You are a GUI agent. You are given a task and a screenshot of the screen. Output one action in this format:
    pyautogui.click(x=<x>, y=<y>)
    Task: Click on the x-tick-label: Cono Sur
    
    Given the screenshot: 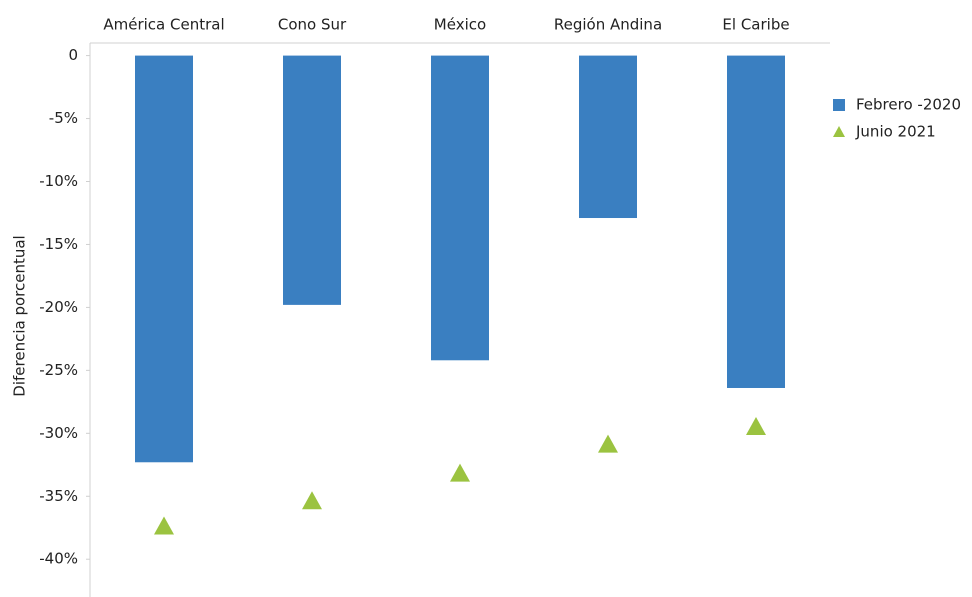 What is the action you would take?
    pyautogui.click(x=312, y=25)
    